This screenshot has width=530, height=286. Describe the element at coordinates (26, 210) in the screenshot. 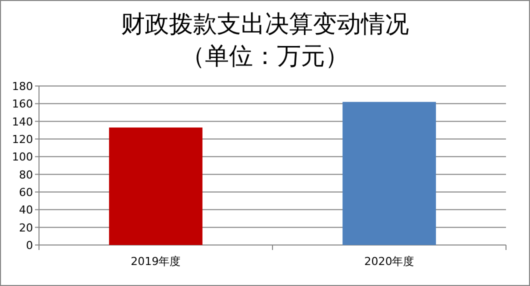

I see `y-tick-label: 40` at that location.